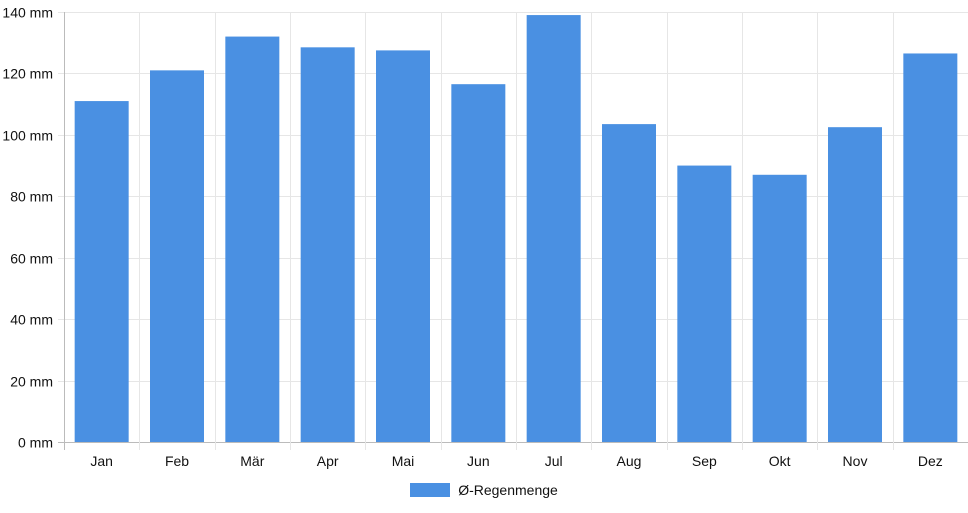  What do you see at coordinates (508, 490) in the screenshot?
I see `legend-label: Ø-Regenmenge` at bounding box center [508, 490].